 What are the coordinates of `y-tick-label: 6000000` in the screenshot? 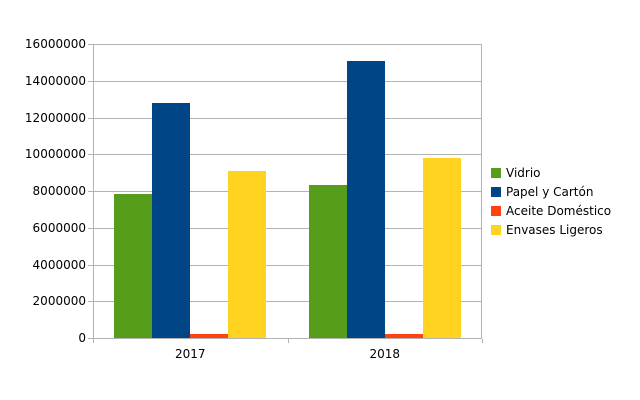 It's located at (59, 228).